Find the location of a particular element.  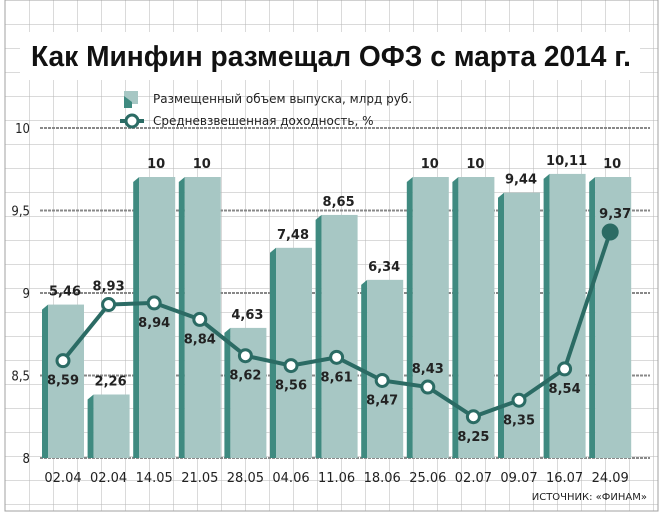

yield-value-label: 8,93 is located at coordinates (109, 287).